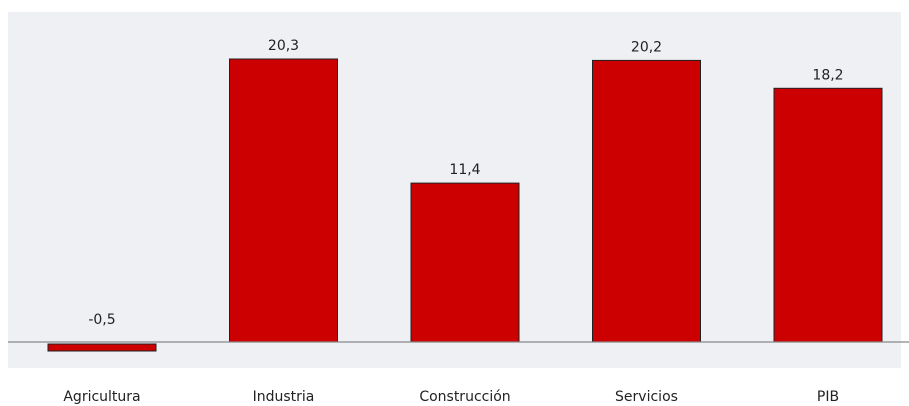 Image resolution: width=909 pixels, height=406 pixels. What do you see at coordinates (464, 397) in the screenshot?
I see `category-label: Construcción` at bounding box center [464, 397].